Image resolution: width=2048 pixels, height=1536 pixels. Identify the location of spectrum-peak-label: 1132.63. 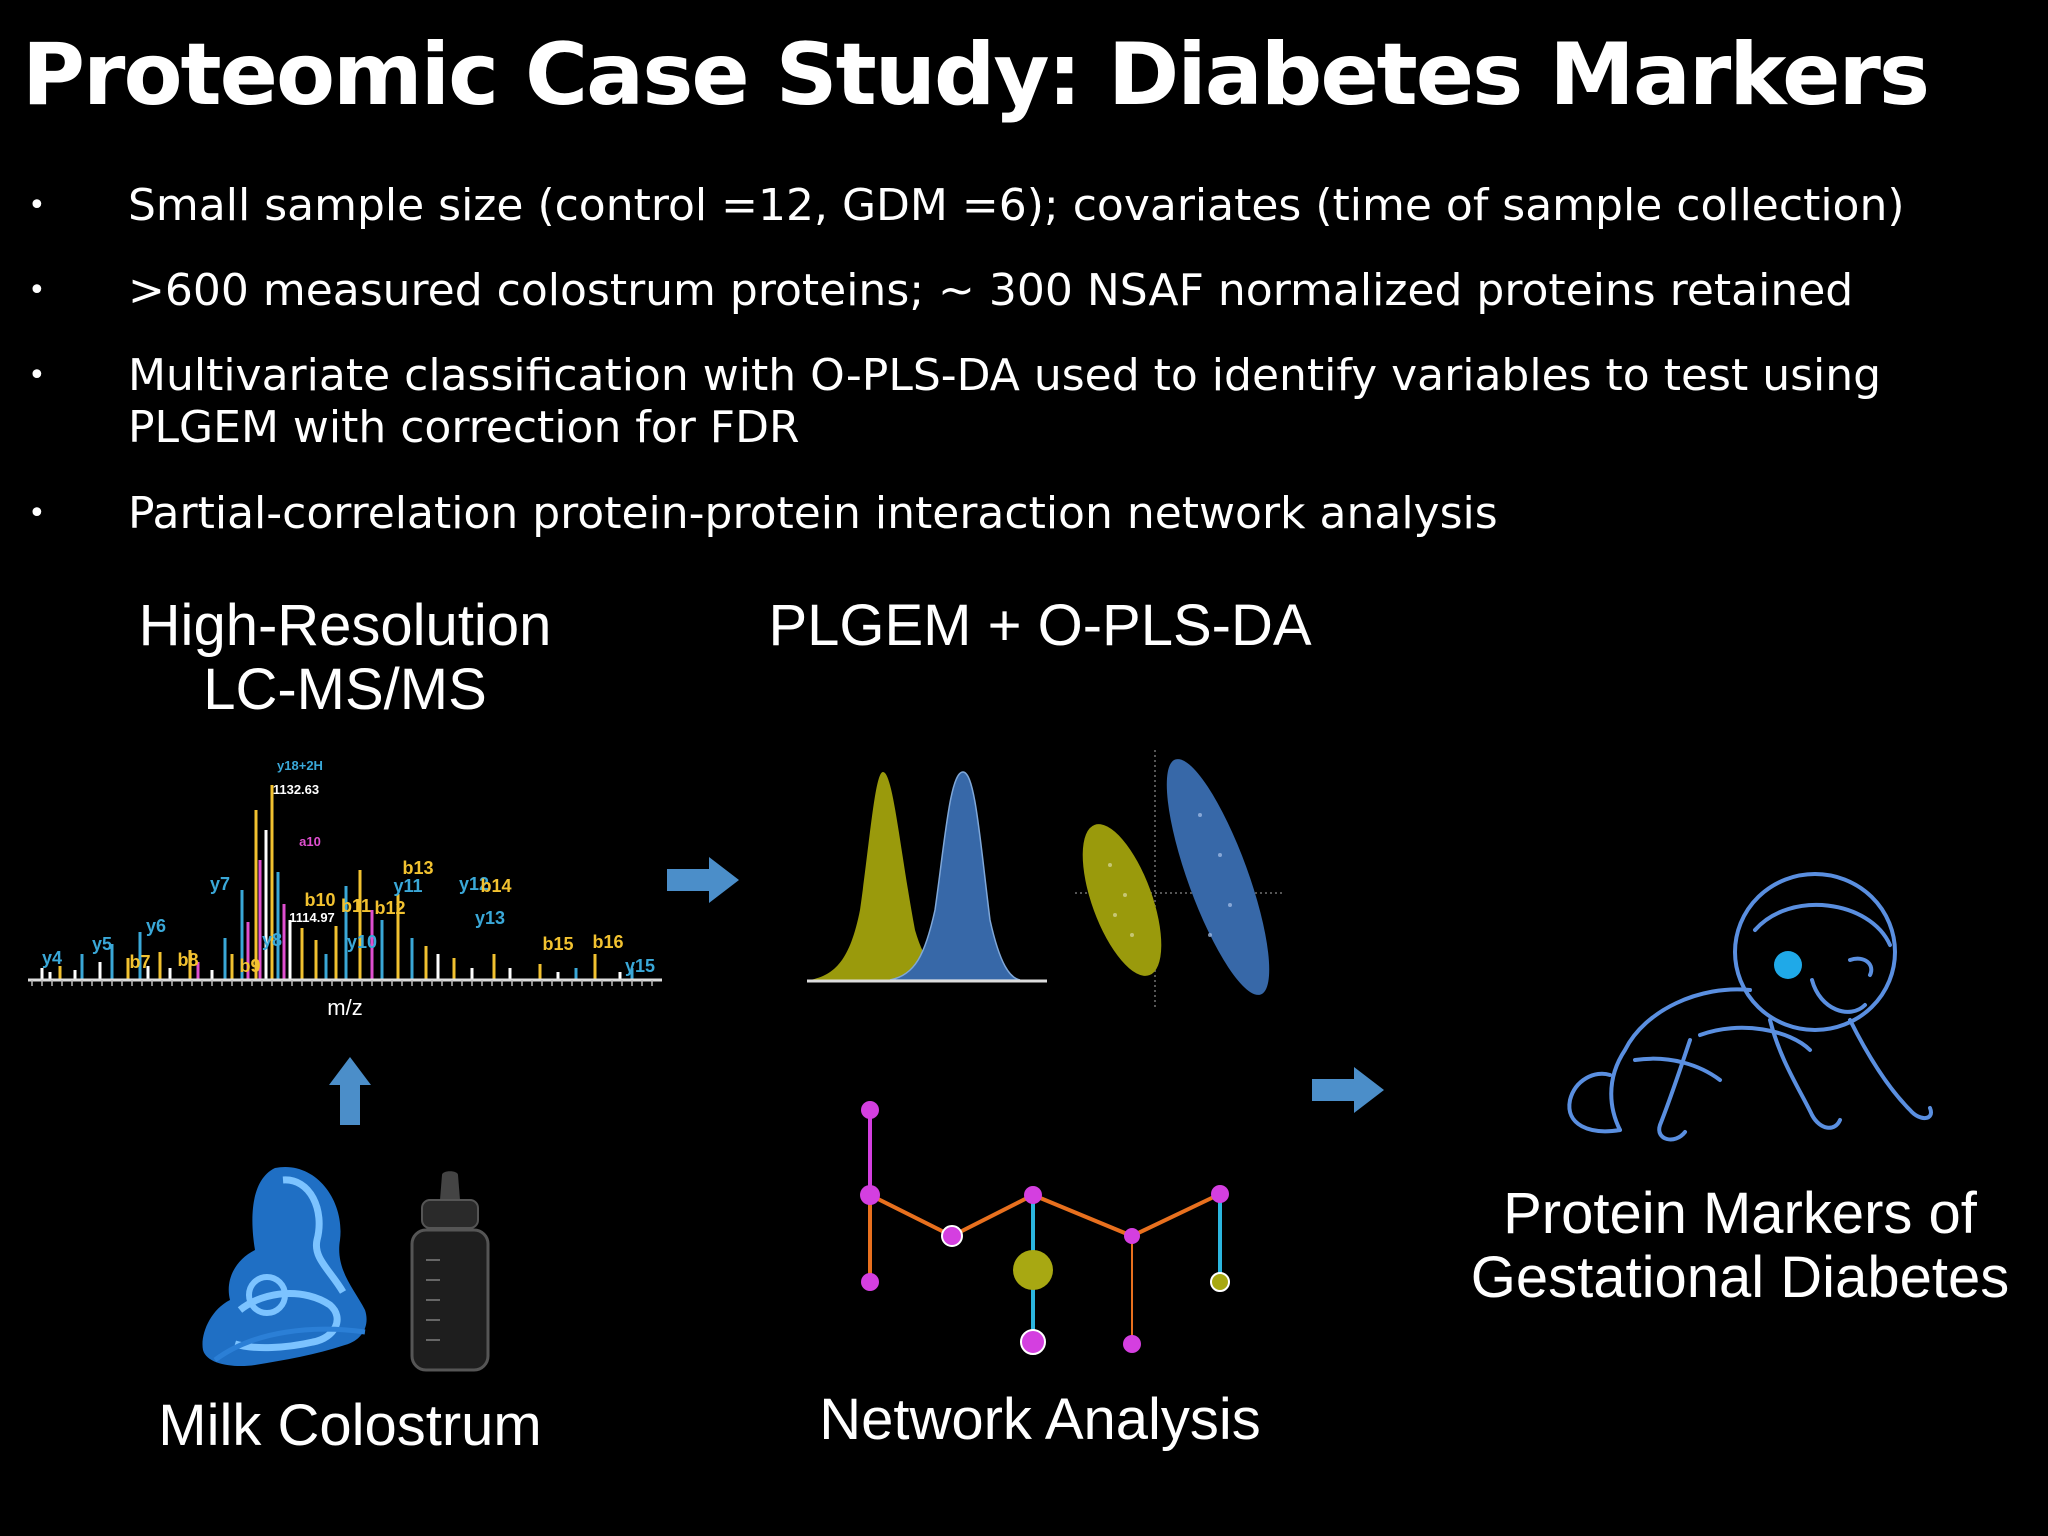
(296, 789).